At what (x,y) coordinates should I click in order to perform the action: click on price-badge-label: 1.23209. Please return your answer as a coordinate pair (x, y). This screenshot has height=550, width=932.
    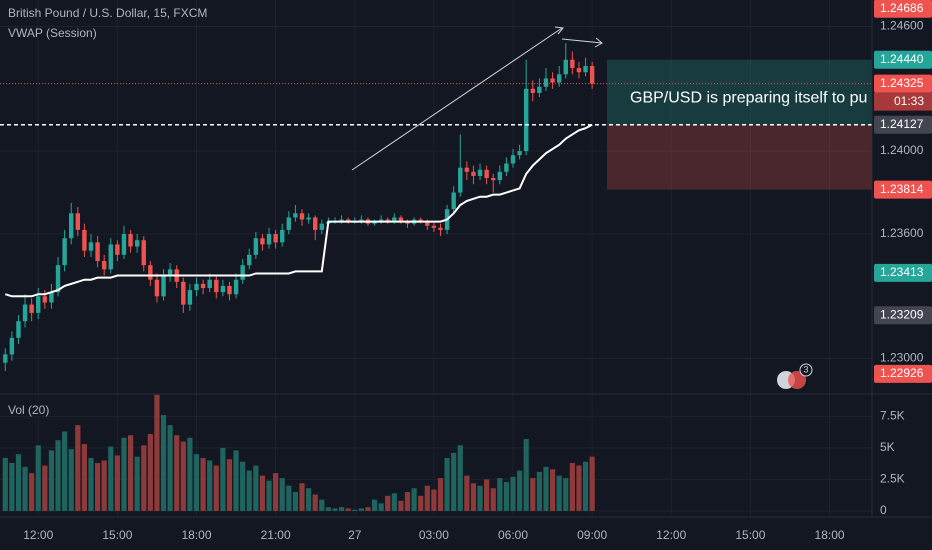
    Looking at the image, I should click on (902, 314).